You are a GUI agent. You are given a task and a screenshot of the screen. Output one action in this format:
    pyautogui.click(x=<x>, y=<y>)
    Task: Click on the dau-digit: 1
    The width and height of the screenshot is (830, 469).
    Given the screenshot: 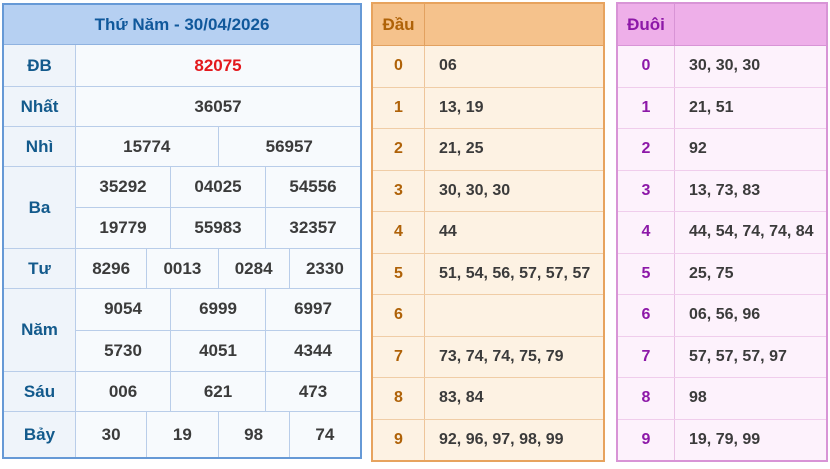 What is the action you would take?
    pyautogui.click(x=399, y=107)
    